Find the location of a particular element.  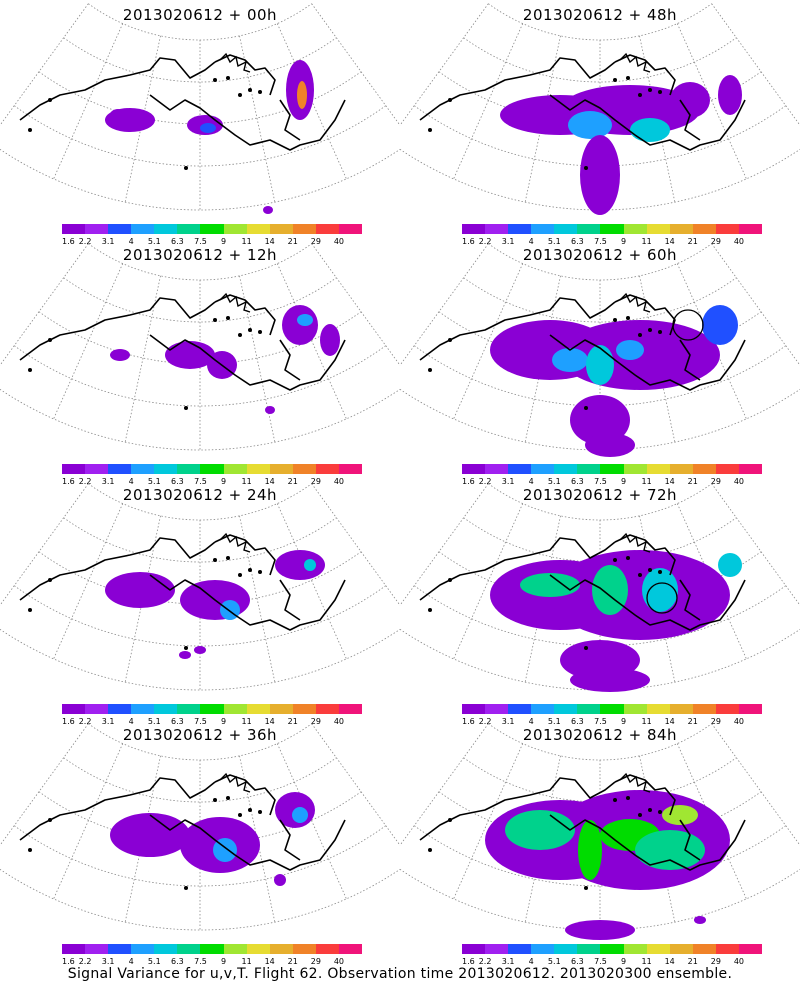

variance-shading is located at coordinates (607, 865).